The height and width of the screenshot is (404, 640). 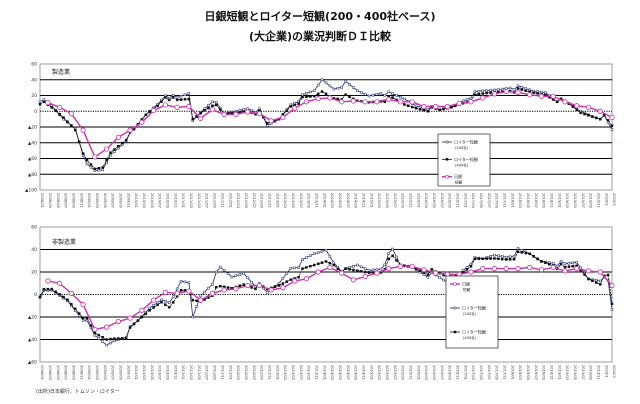 I want to click on x-tick-label: 2012/01, so click(x=230, y=372).